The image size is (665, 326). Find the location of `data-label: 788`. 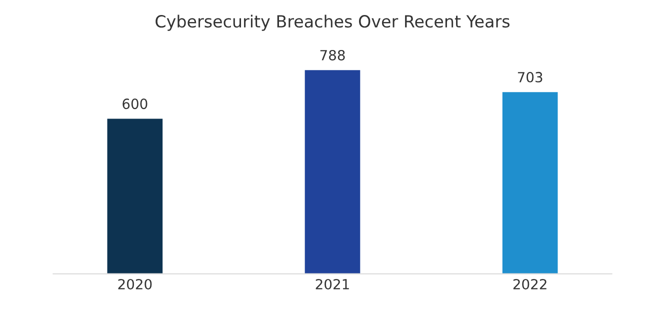

data-label: 788 is located at coordinates (332, 55).